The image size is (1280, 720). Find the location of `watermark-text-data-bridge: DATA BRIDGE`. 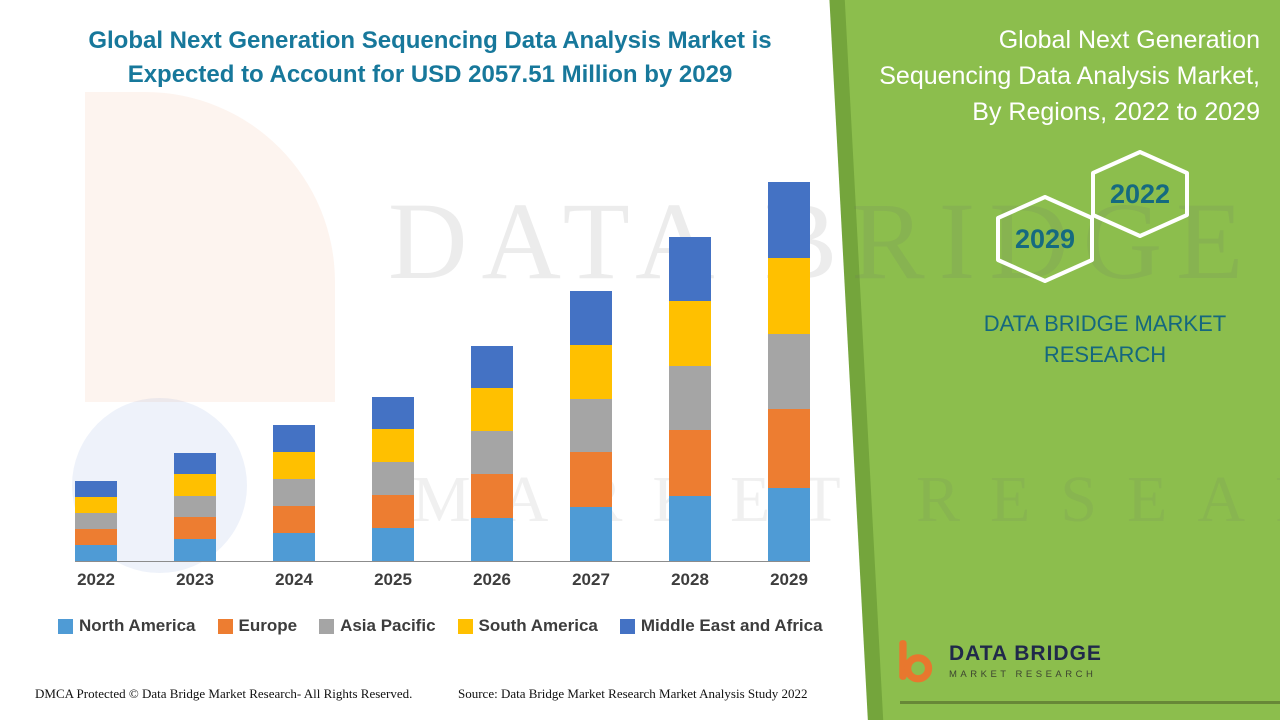

watermark-text-data-bridge: DATA BRIDGE is located at coordinates (823, 241).